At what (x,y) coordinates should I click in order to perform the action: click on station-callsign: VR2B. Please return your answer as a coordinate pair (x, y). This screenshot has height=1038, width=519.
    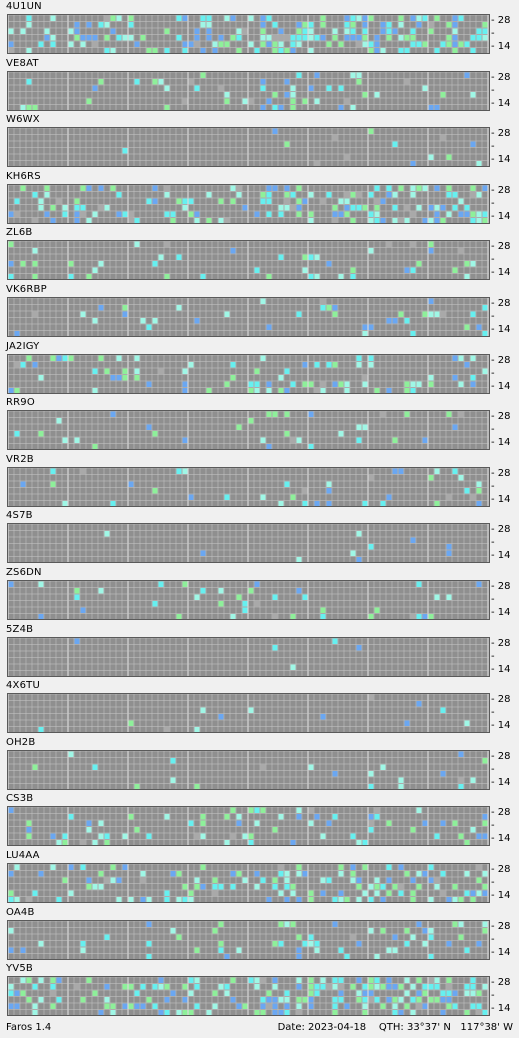
    Looking at the image, I should click on (20, 459).